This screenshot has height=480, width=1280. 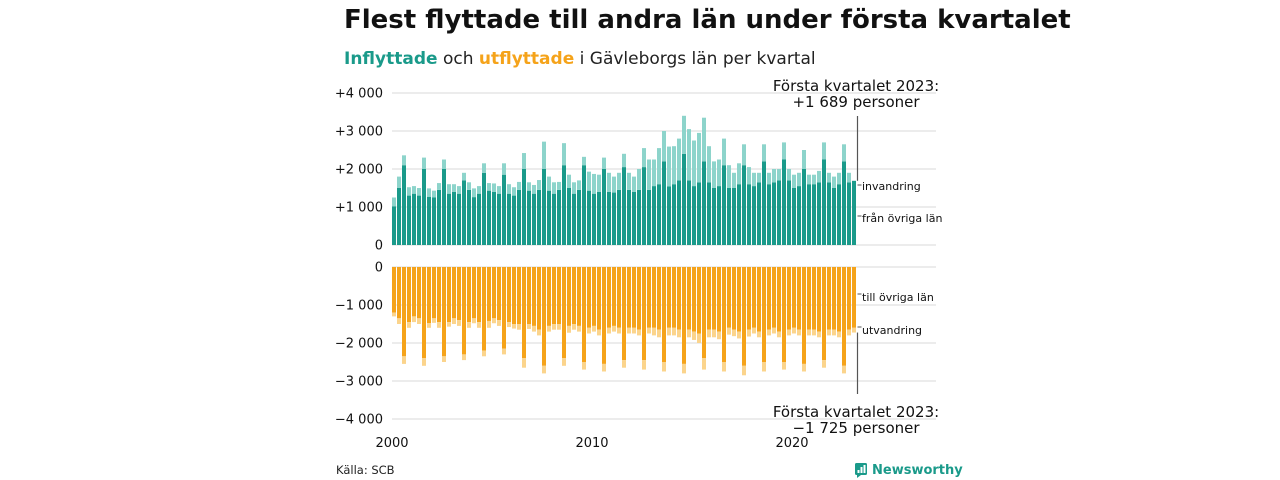 I want to click on outflow-y-tick-label: −4 000, so click(x=359, y=420).